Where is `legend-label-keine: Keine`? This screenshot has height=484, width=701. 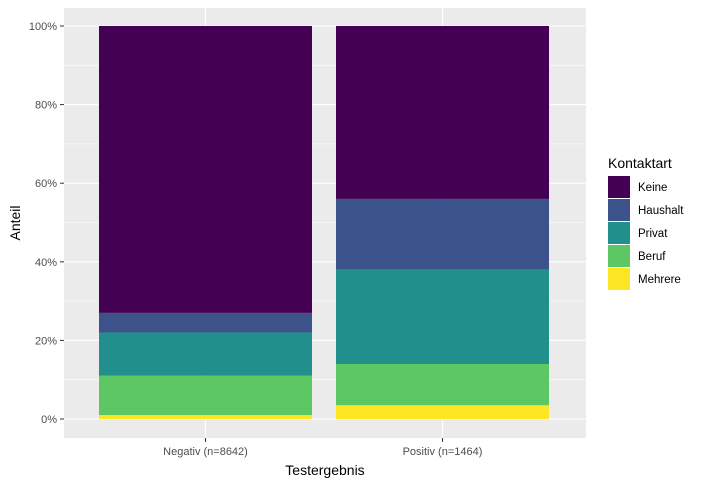 legend-label-keine: Keine is located at coordinates (652, 188).